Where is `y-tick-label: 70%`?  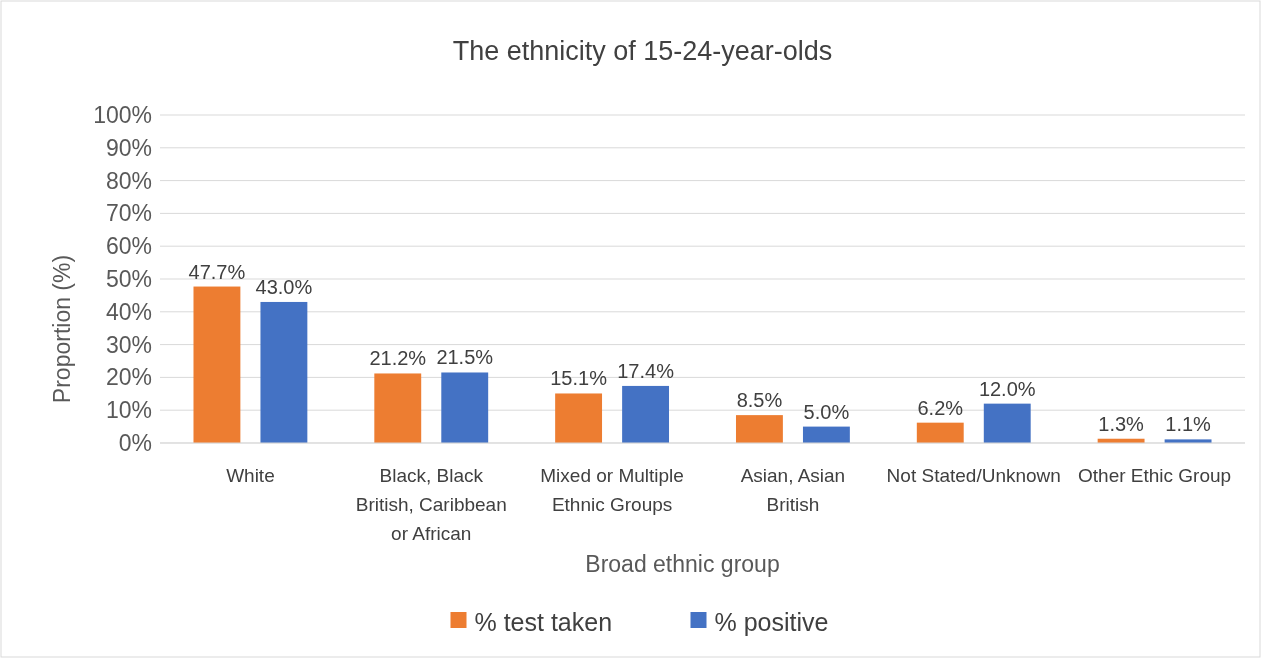
y-tick-label: 70% is located at coordinates (128, 213).